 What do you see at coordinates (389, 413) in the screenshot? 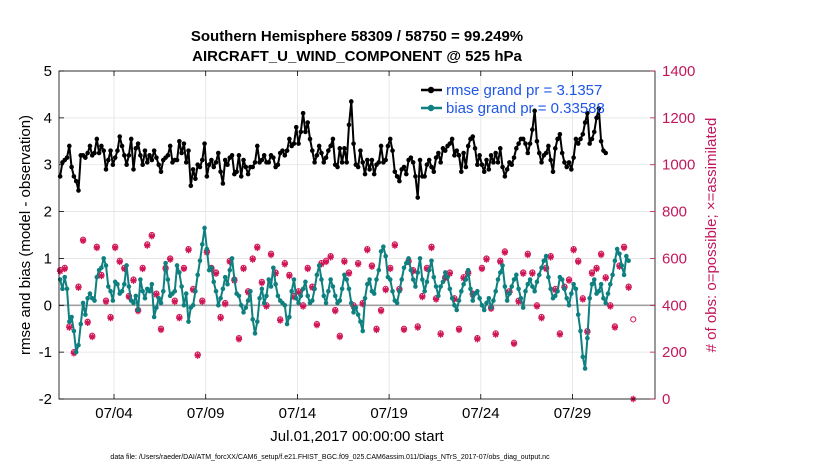
I see `x-tick-label: 07/19` at bounding box center [389, 413].